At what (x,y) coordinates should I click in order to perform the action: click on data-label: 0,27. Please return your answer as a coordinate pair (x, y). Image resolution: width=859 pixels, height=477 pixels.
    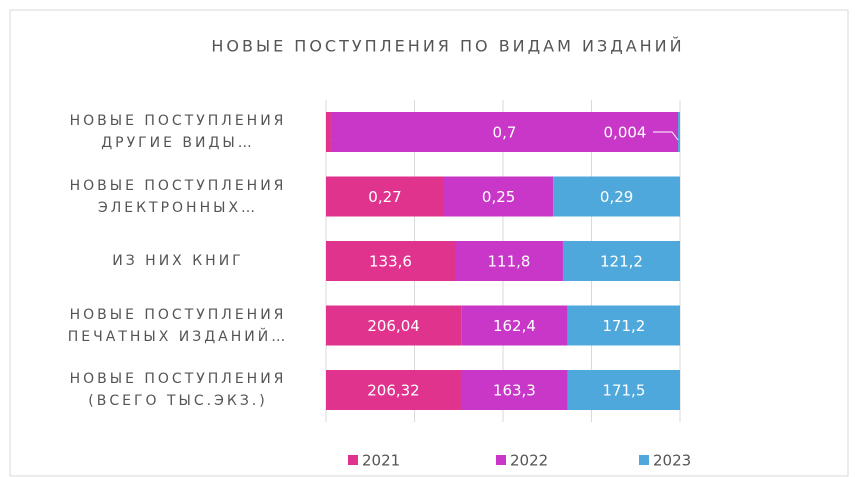
    Looking at the image, I should click on (384, 197).